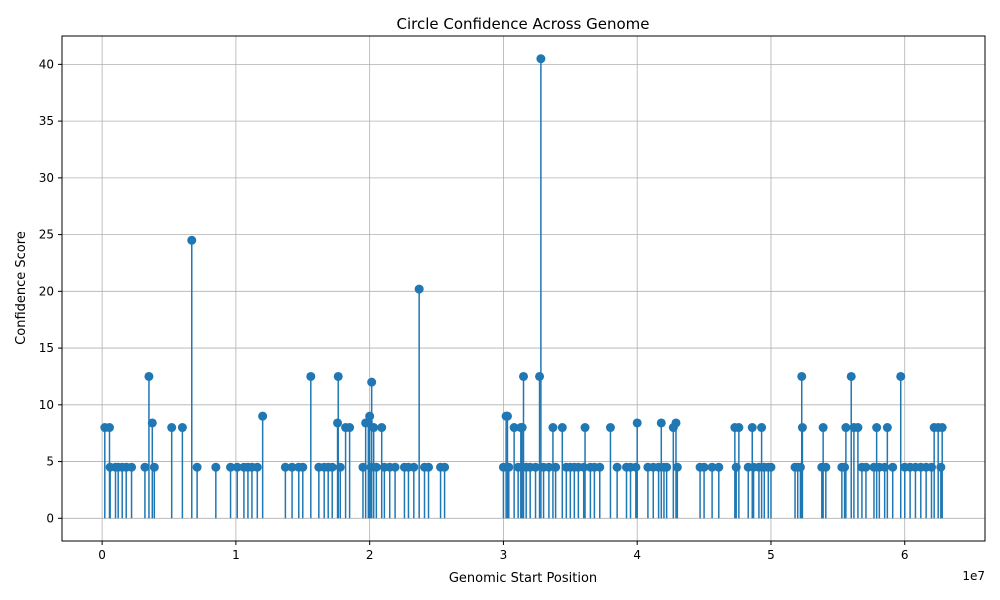 The width and height of the screenshot is (1000, 600). What do you see at coordinates (46, 348) in the screenshot?
I see `y-tick-label: 15` at bounding box center [46, 348].